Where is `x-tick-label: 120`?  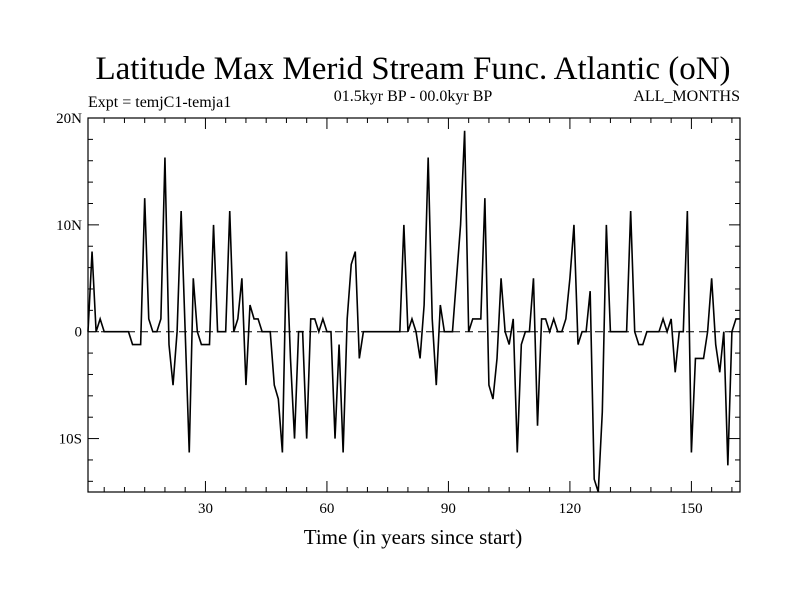
x-tick-label: 120 is located at coordinates (570, 509).